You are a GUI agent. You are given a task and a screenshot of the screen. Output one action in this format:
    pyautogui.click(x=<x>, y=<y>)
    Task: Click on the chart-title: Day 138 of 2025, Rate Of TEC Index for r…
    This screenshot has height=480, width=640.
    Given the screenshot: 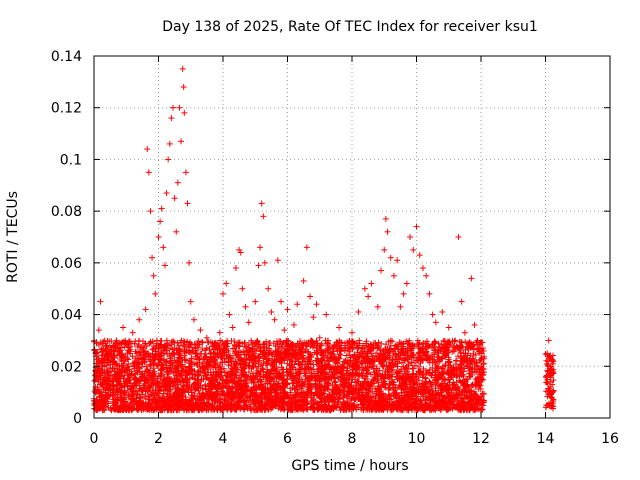 What is the action you would take?
    pyautogui.click(x=350, y=27)
    